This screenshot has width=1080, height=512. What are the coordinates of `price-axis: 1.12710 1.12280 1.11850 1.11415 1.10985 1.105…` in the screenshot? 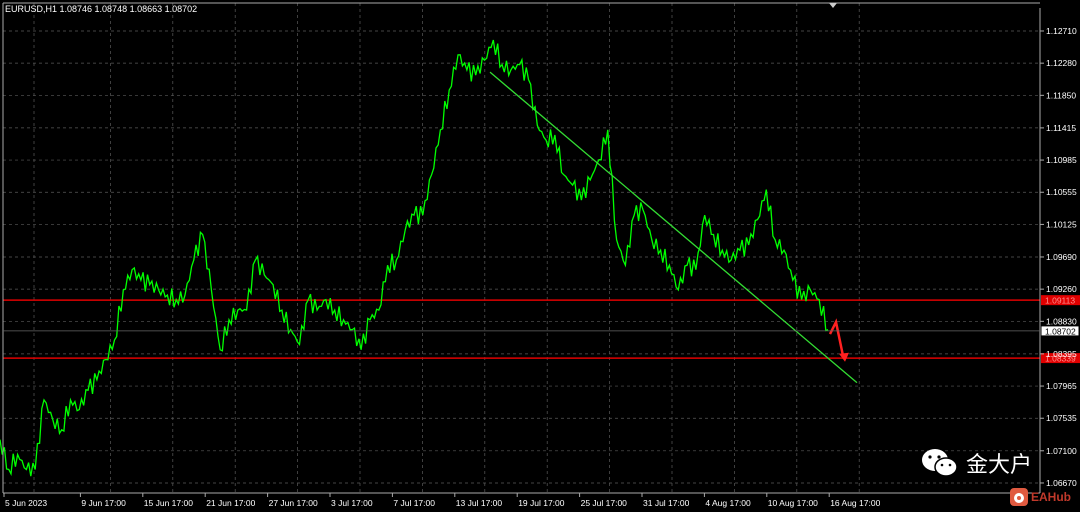 It's located at (1058, 257).